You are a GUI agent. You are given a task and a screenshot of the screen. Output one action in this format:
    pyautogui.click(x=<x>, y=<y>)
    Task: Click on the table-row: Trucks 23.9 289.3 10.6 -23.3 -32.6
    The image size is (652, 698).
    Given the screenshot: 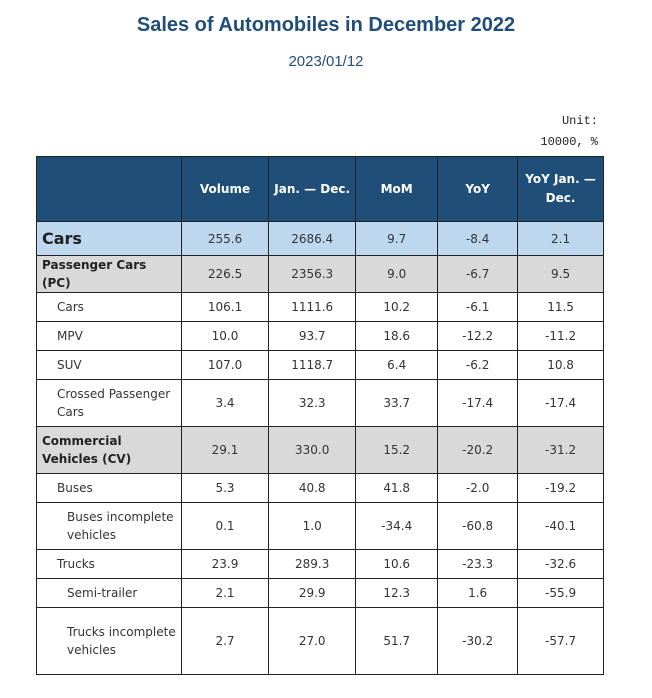 What is the action you would take?
    pyautogui.click(x=320, y=564)
    